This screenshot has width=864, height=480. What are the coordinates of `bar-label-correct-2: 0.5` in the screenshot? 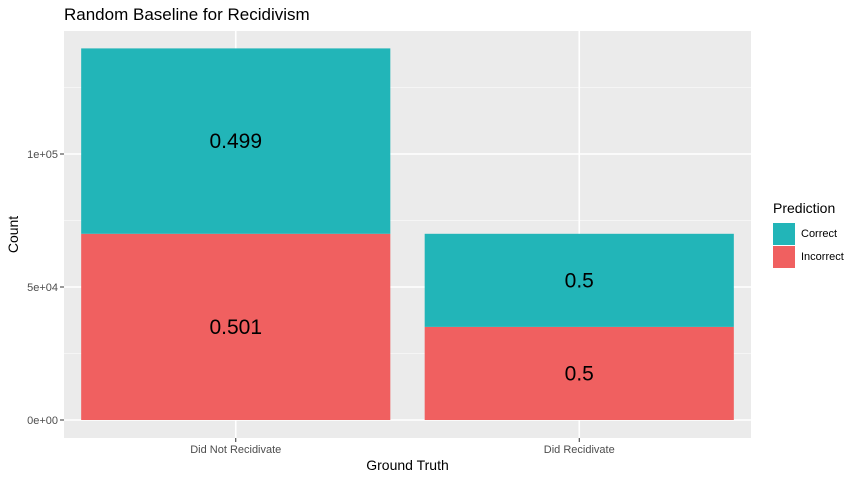 It's located at (579, 280).